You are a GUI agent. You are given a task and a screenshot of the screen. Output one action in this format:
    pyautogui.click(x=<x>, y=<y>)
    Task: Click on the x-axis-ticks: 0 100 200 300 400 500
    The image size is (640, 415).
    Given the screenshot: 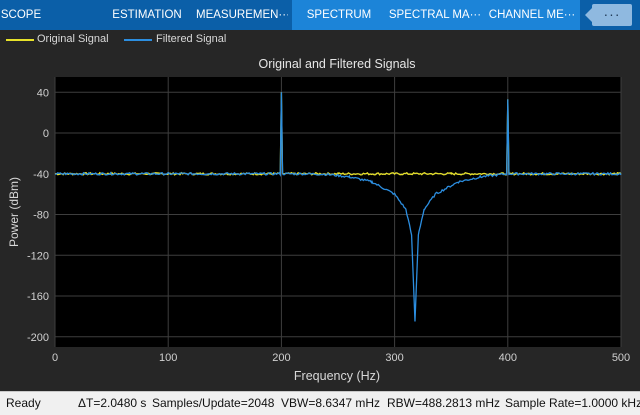 What is the action you would take?
    pyautogui.click(x=341, y=358)
    